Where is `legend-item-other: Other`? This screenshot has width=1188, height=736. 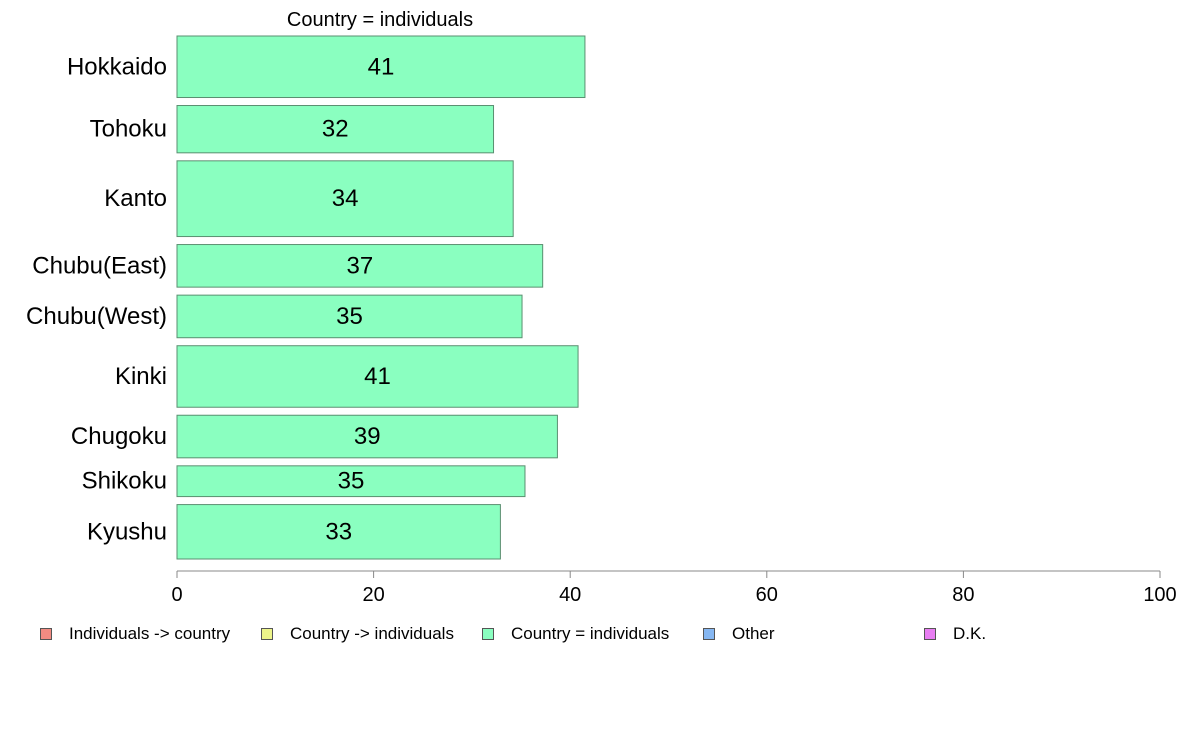
legend-item-other: Other is located at coordinates (739, 634).